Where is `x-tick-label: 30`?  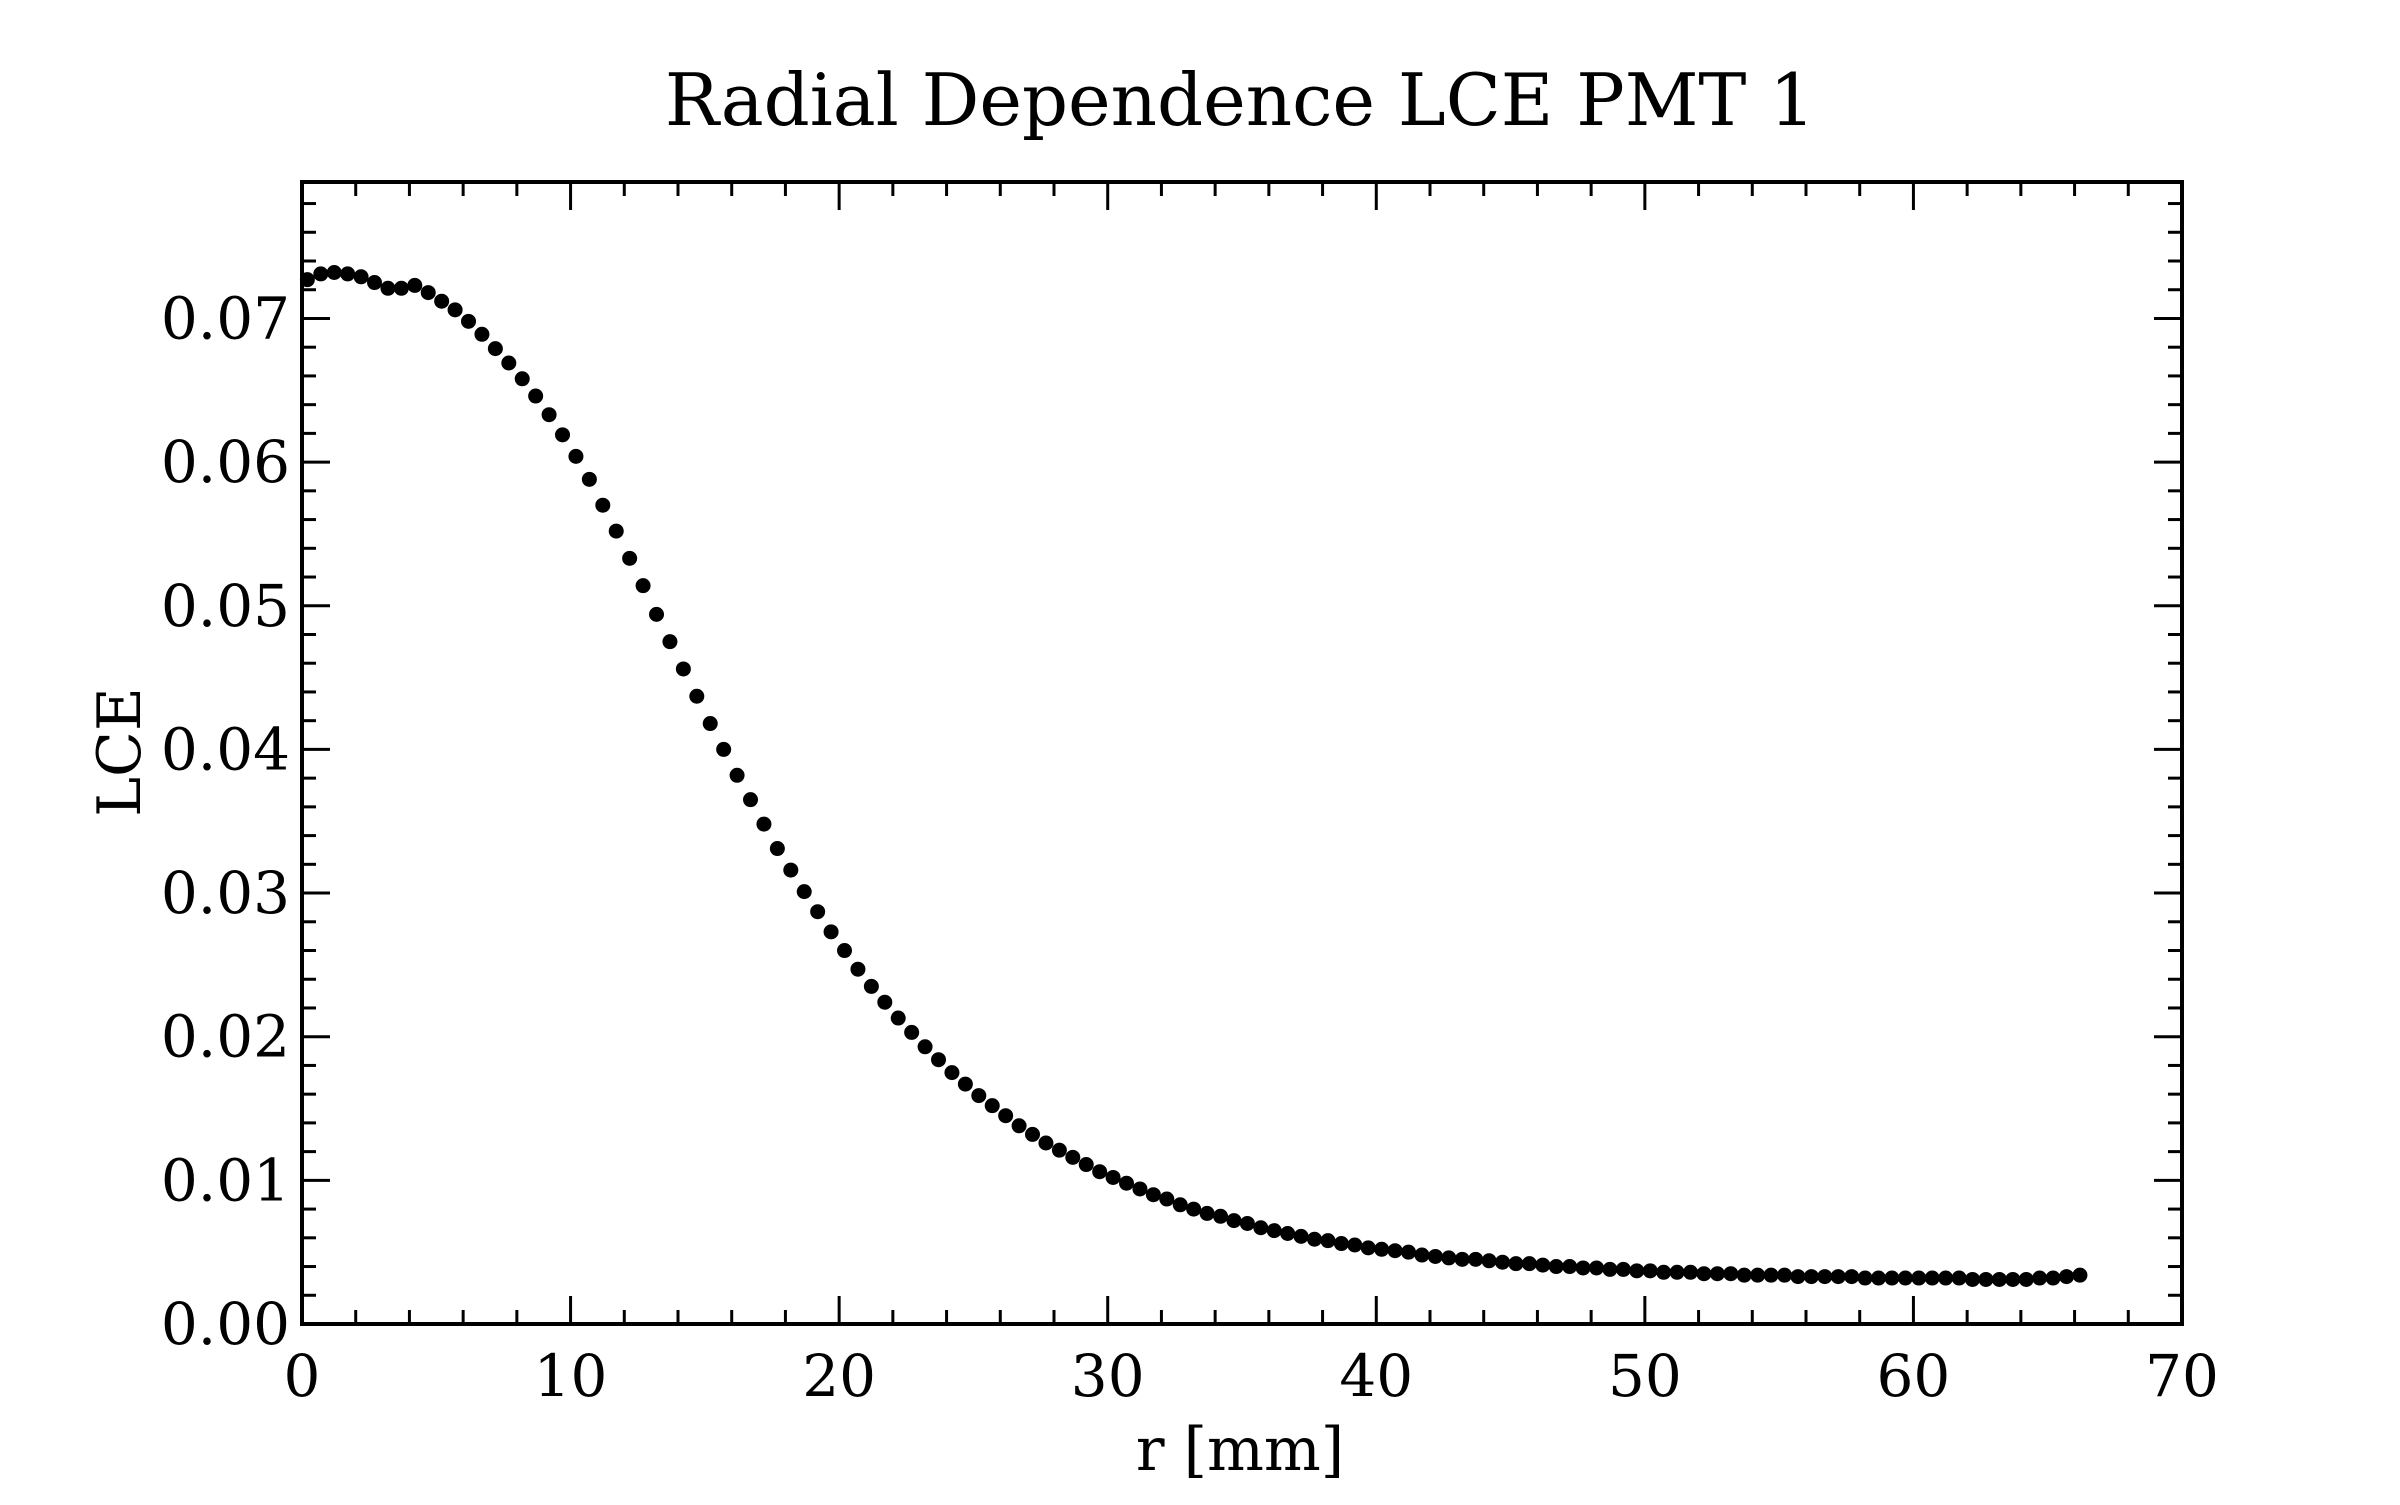
x-tick-label: 30 is located at coordinates (1108, 1376).